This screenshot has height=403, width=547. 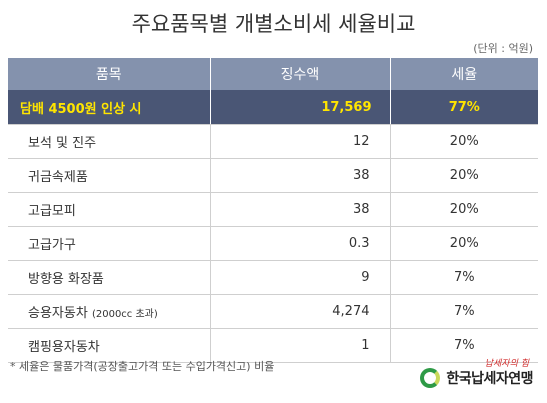 I want to click on logo-name: 한국납세자연맹, so click(x=489, y=379).